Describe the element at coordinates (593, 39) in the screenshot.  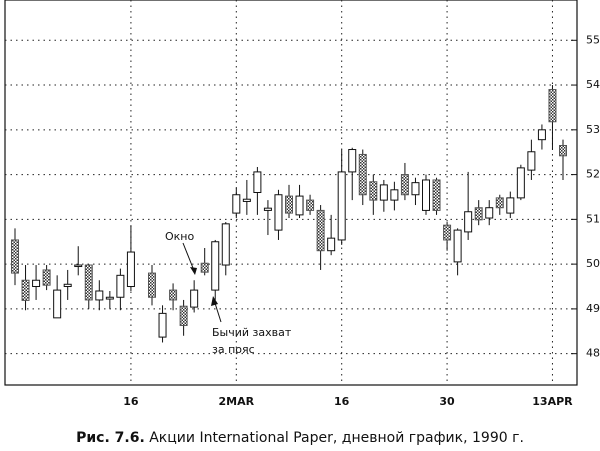
I see `y-tick-label: 55` at that location.